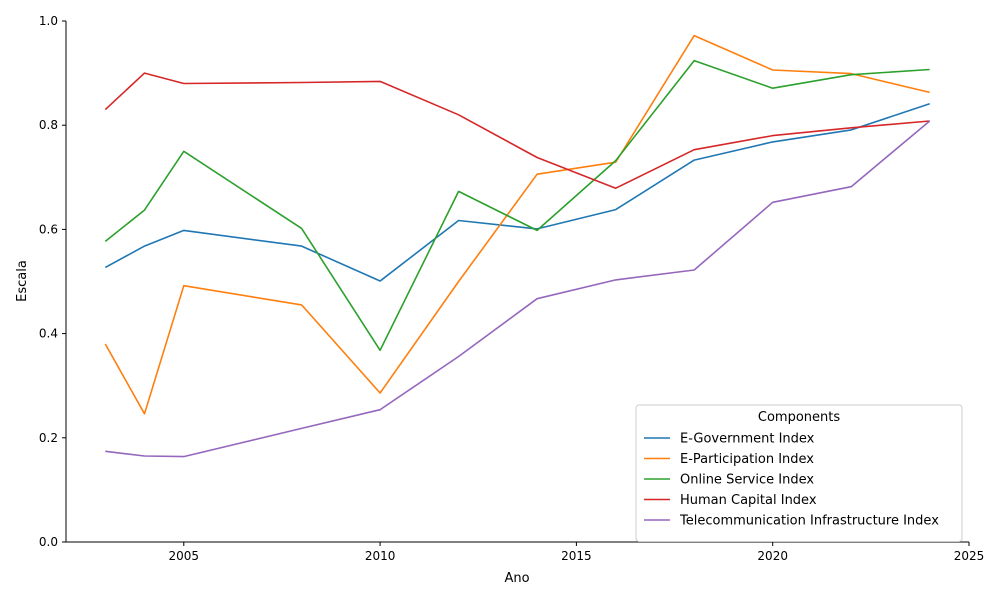 The image size is (1000, 600). What do you see at coordinates (799, 417) in the screenshot?
I see `legend-title: Components` at bounding box center [799, 417].